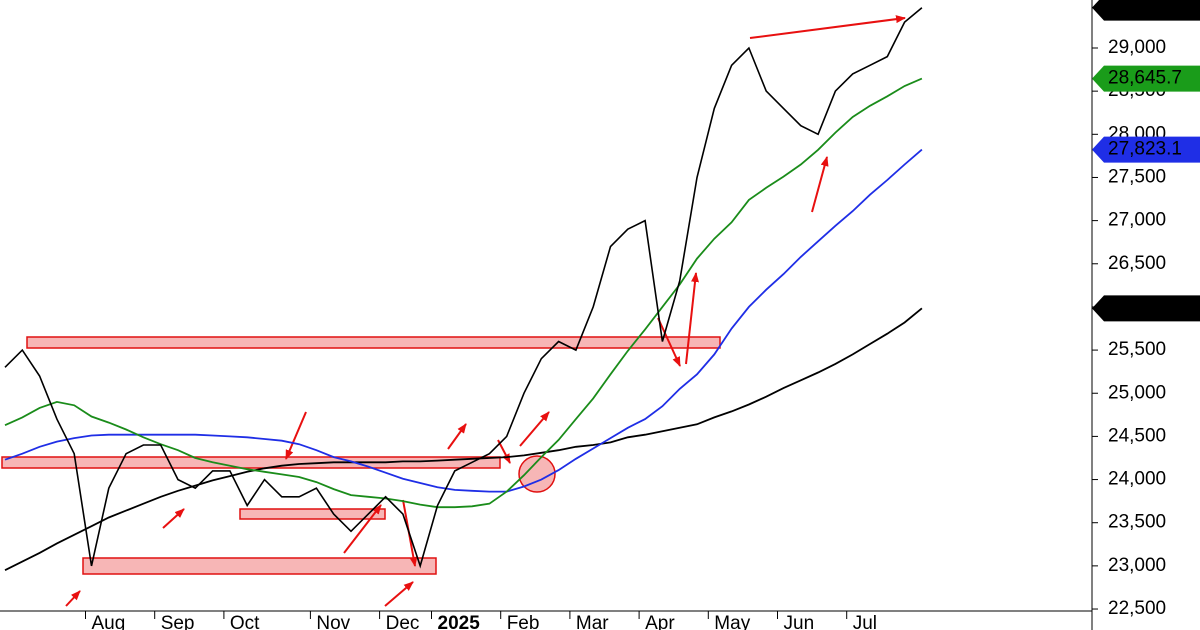 This screenshot has height=630, width=1200. Describe the element at coordinates (799, 621) in the screenshot. I see `x-tick-label: Jun` at that location.